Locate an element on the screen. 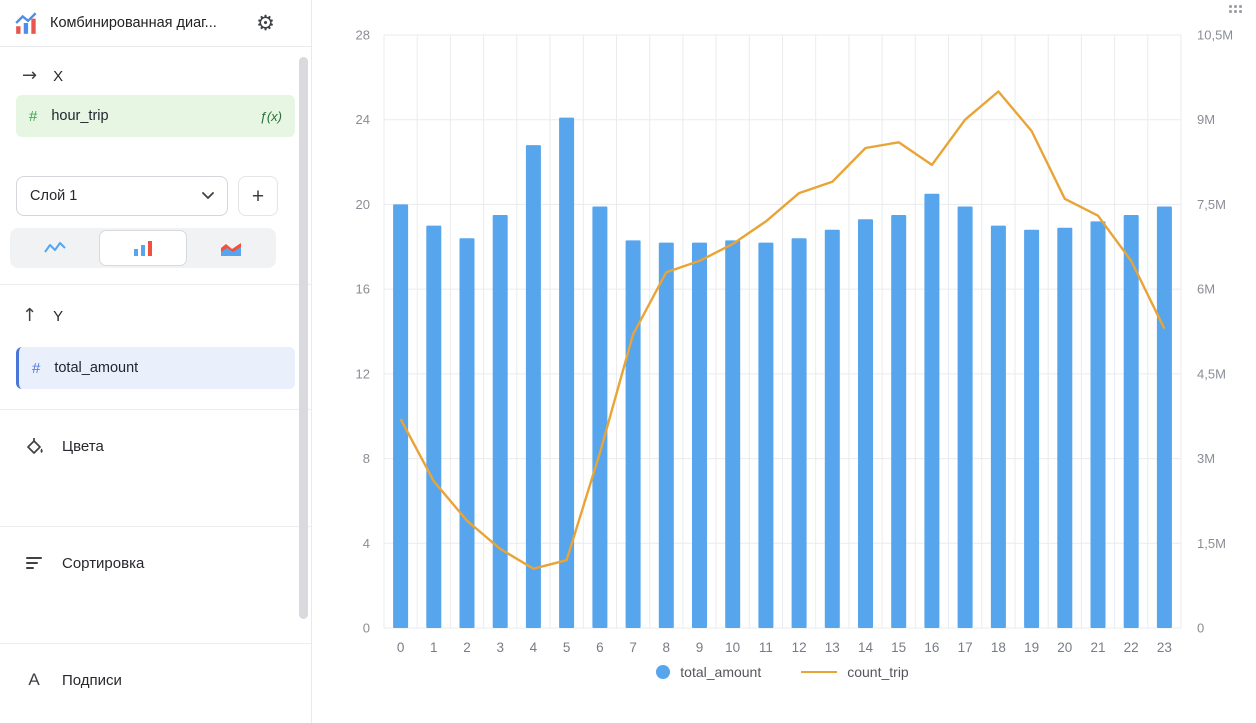 The height and width of the screenshot is (723, 1256). legend-label-count-trip: count_trip is located at coordinates (878, 672).